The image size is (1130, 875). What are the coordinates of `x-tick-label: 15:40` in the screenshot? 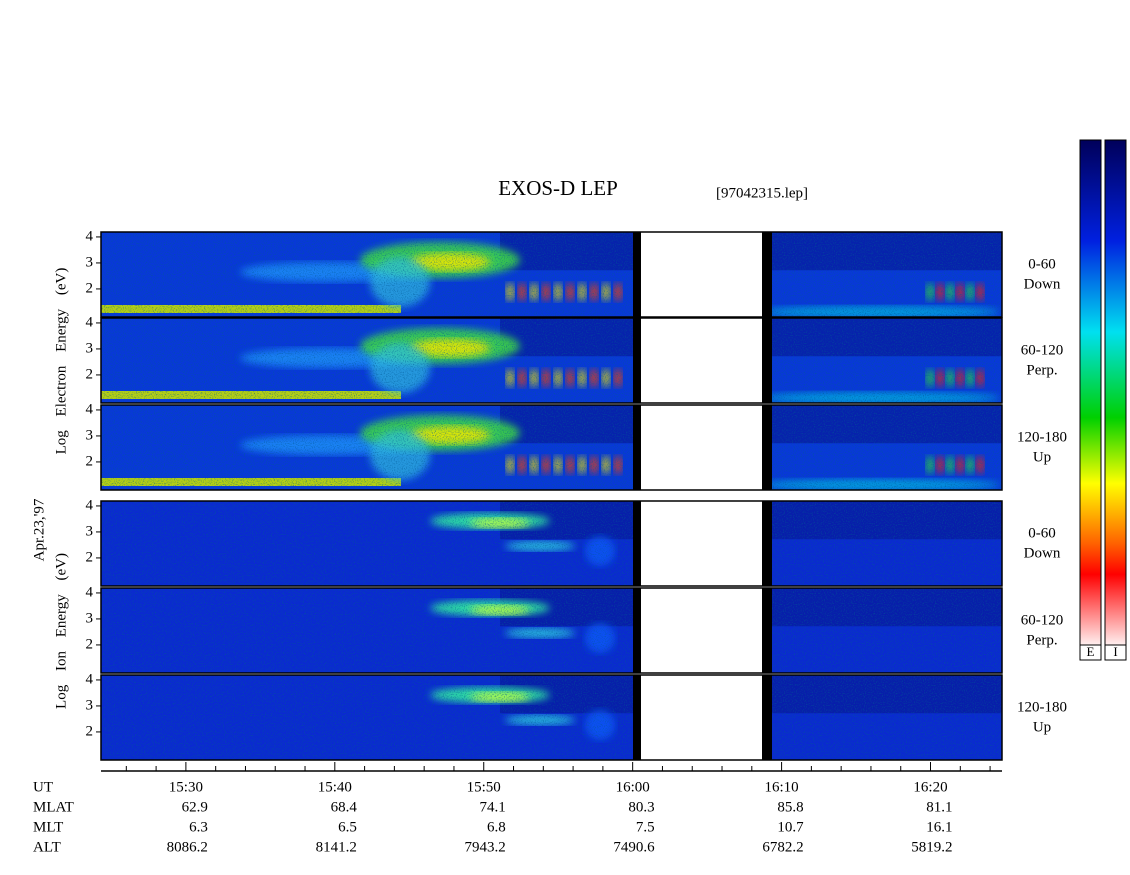 It's located at (335, 787).